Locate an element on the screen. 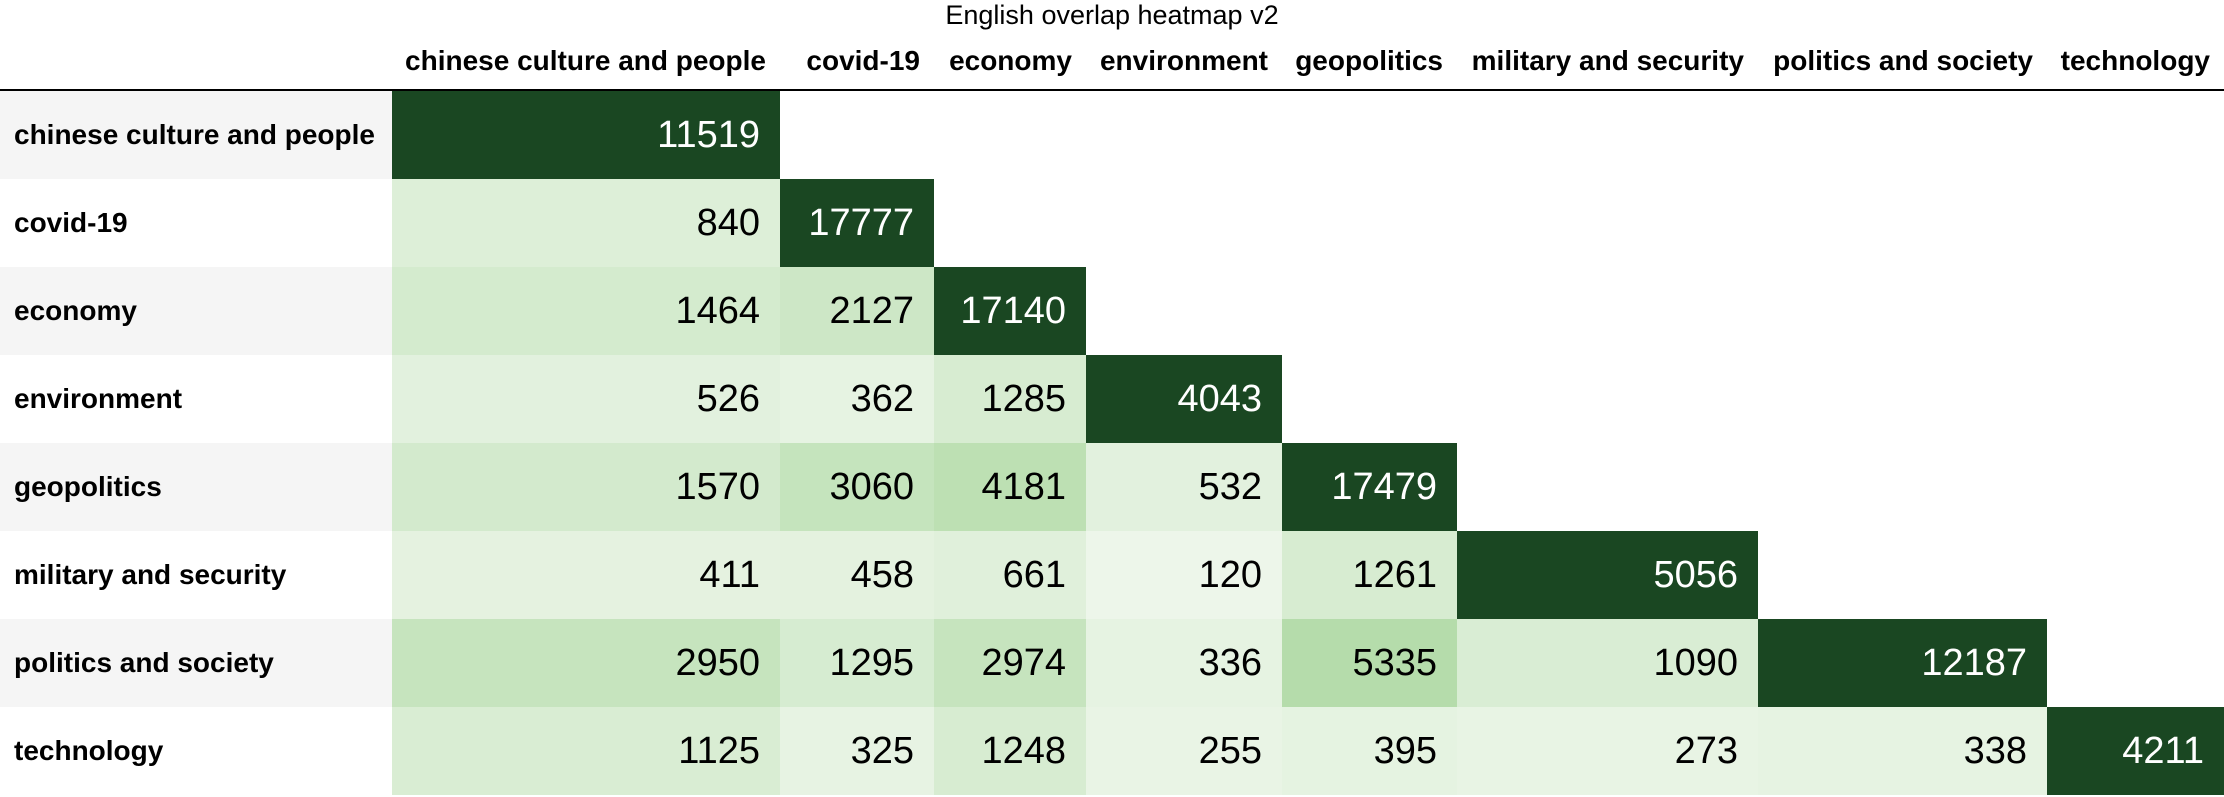  heatmap-cell: 12187 is located at coordinates (1902, 663).